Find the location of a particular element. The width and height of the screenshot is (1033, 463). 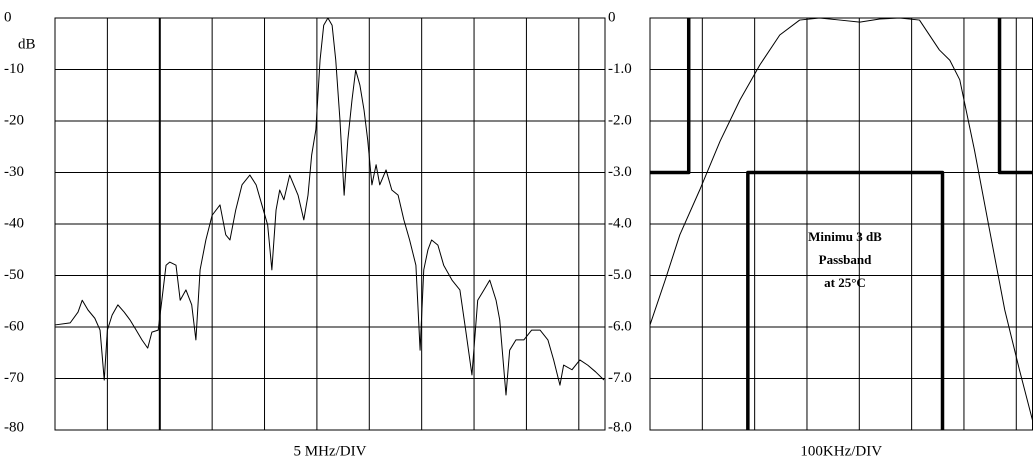

y-tick-label: -10 is located at coordinates (14, 69).